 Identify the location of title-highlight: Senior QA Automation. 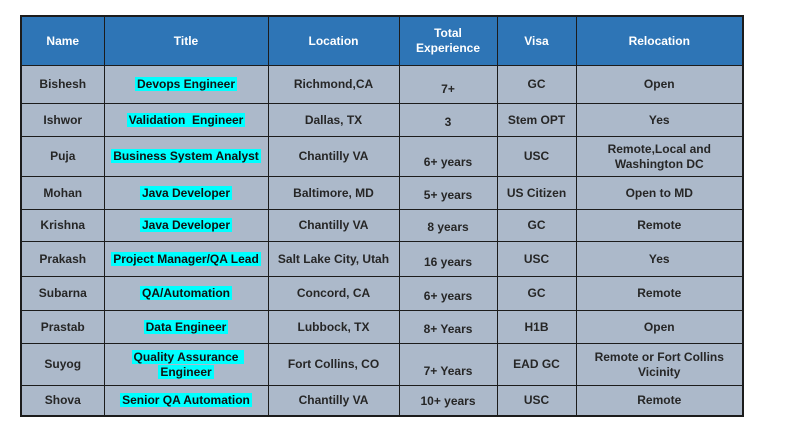
(186, 399).